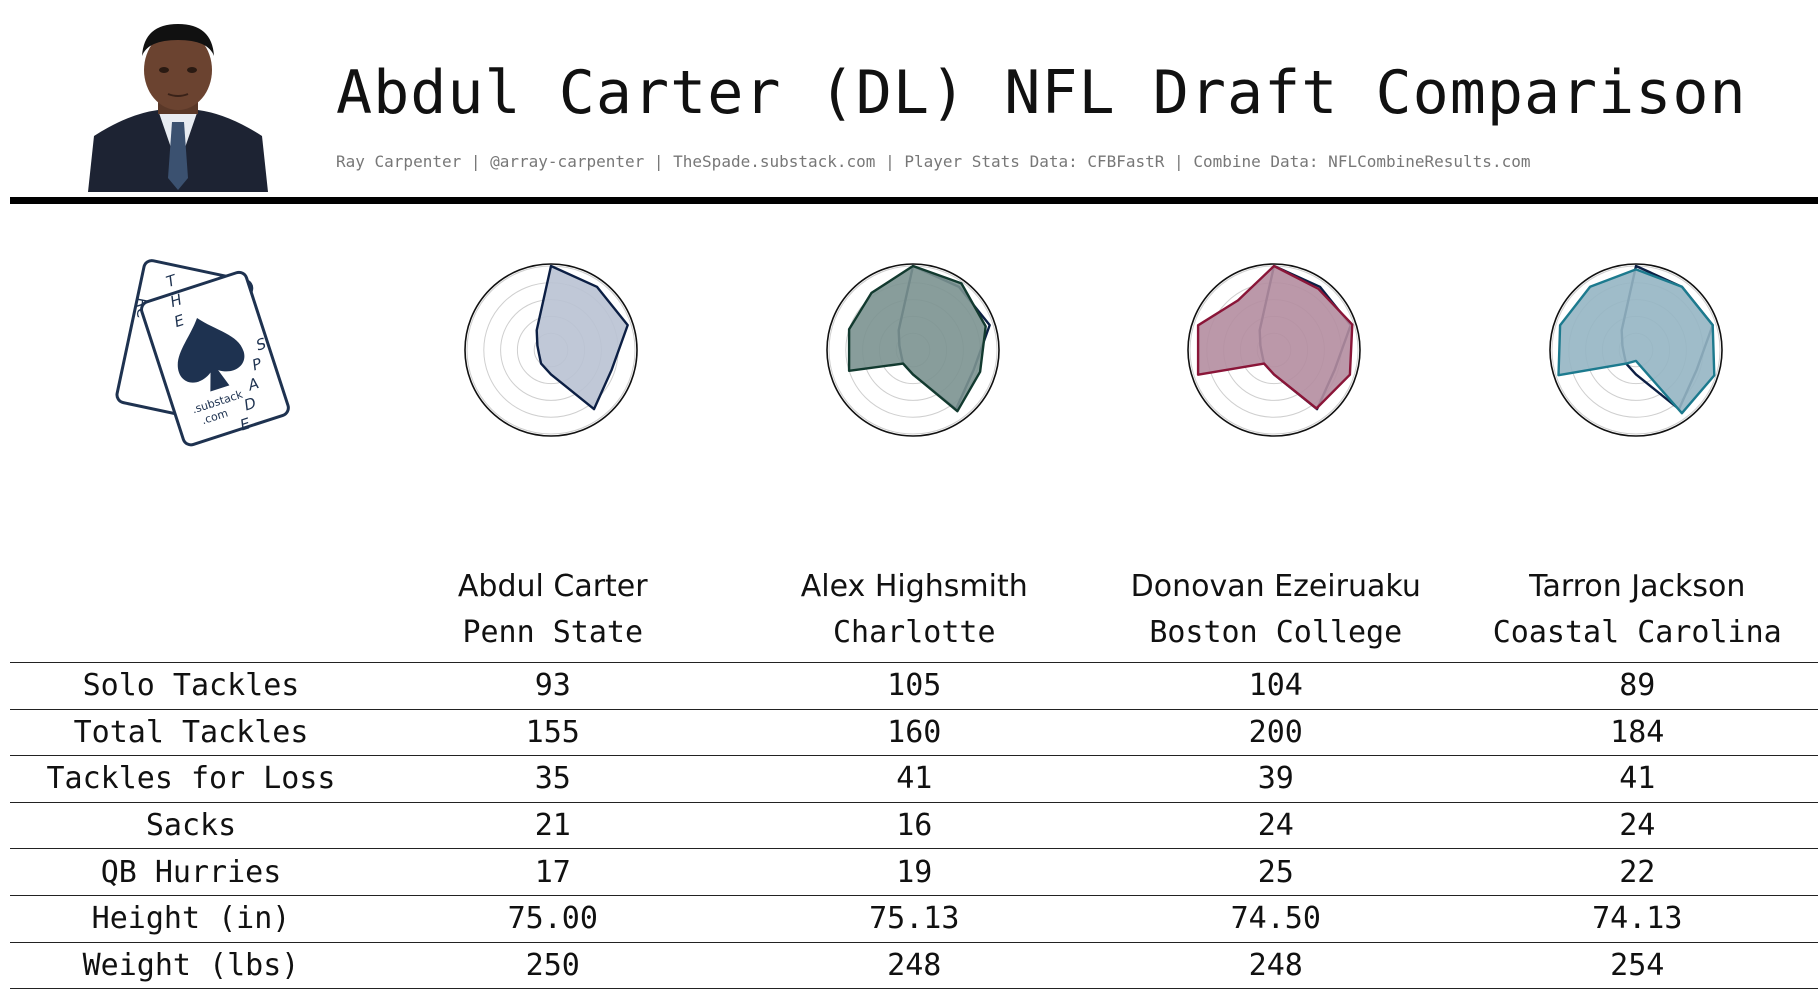  I want to click on cell-value: 75.00, so click(553, 919).